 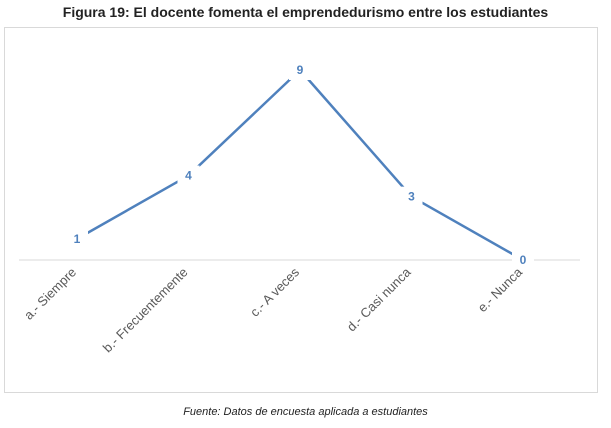 I want to click on data-label: 0, so click(x=523, y=260).